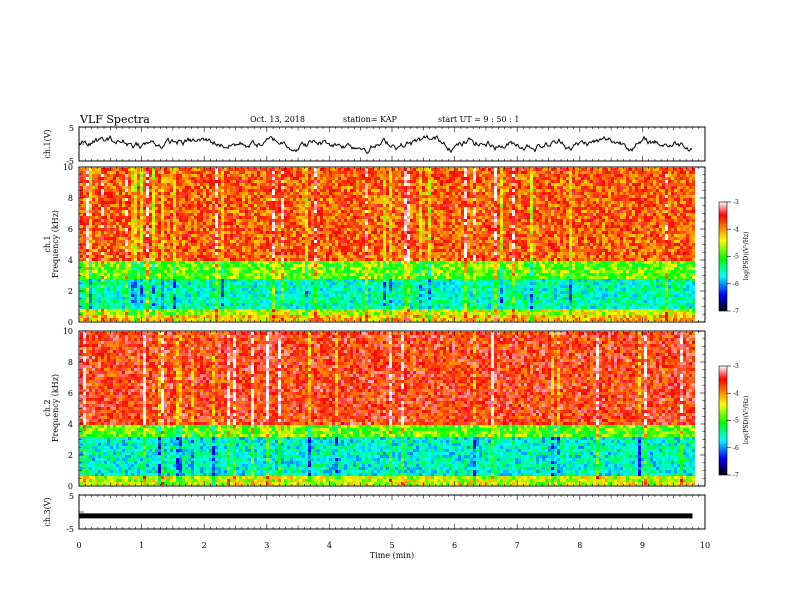 This screenshot has height=612, width=792. What do you see at coordinates (733, 339) in the screenshot?
I see `colorbar-ticks: -3 -4 -5 -6 -7 -3 -4 -5 -6 -7` at bounding box center [733, 339].